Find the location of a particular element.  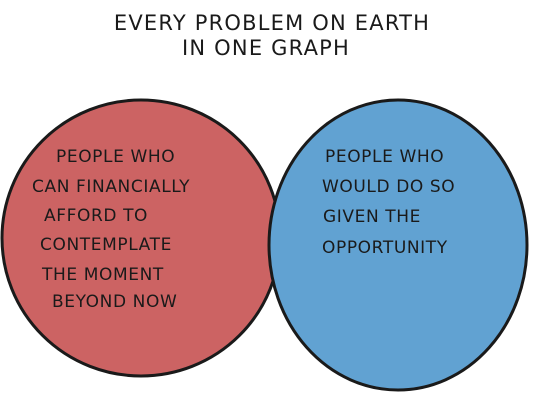

left-label-line: PEOPLE WHO is located at coordinates (115, 157).